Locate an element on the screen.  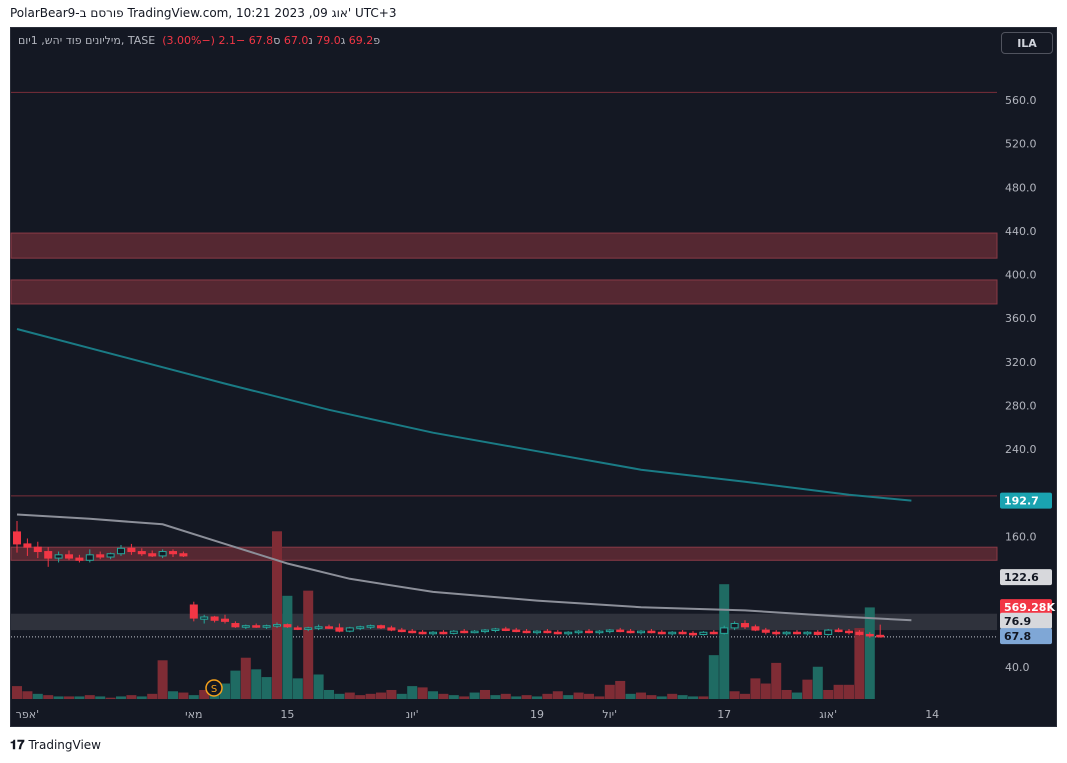
ma-short-price-label-bg is located at coordinates (1026, 577).